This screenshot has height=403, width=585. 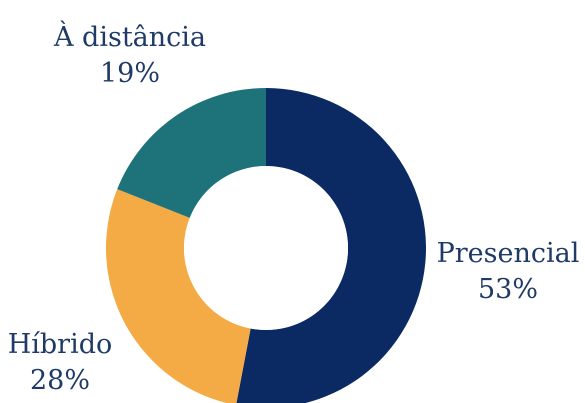 What do you see at coordinates (191, 153) in the screenshot?
I see `slice--dist-ncia` at bounding box center [191, 153].